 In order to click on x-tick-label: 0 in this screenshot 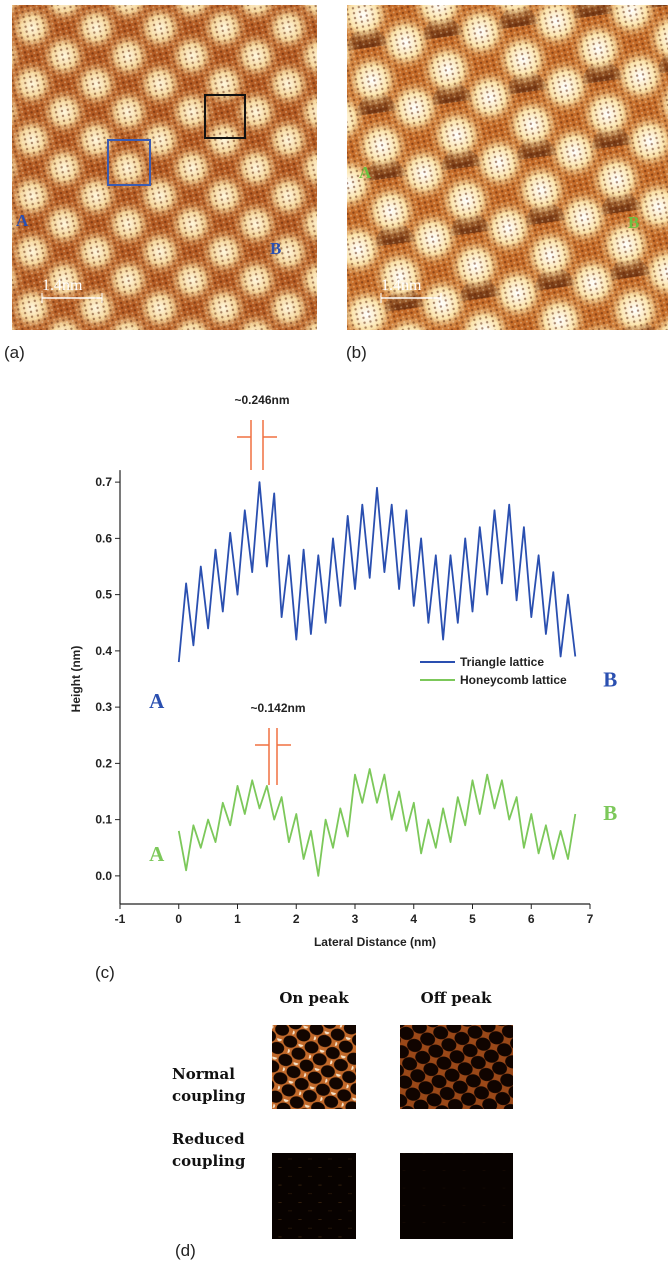, I will do `click(178, 919)`.